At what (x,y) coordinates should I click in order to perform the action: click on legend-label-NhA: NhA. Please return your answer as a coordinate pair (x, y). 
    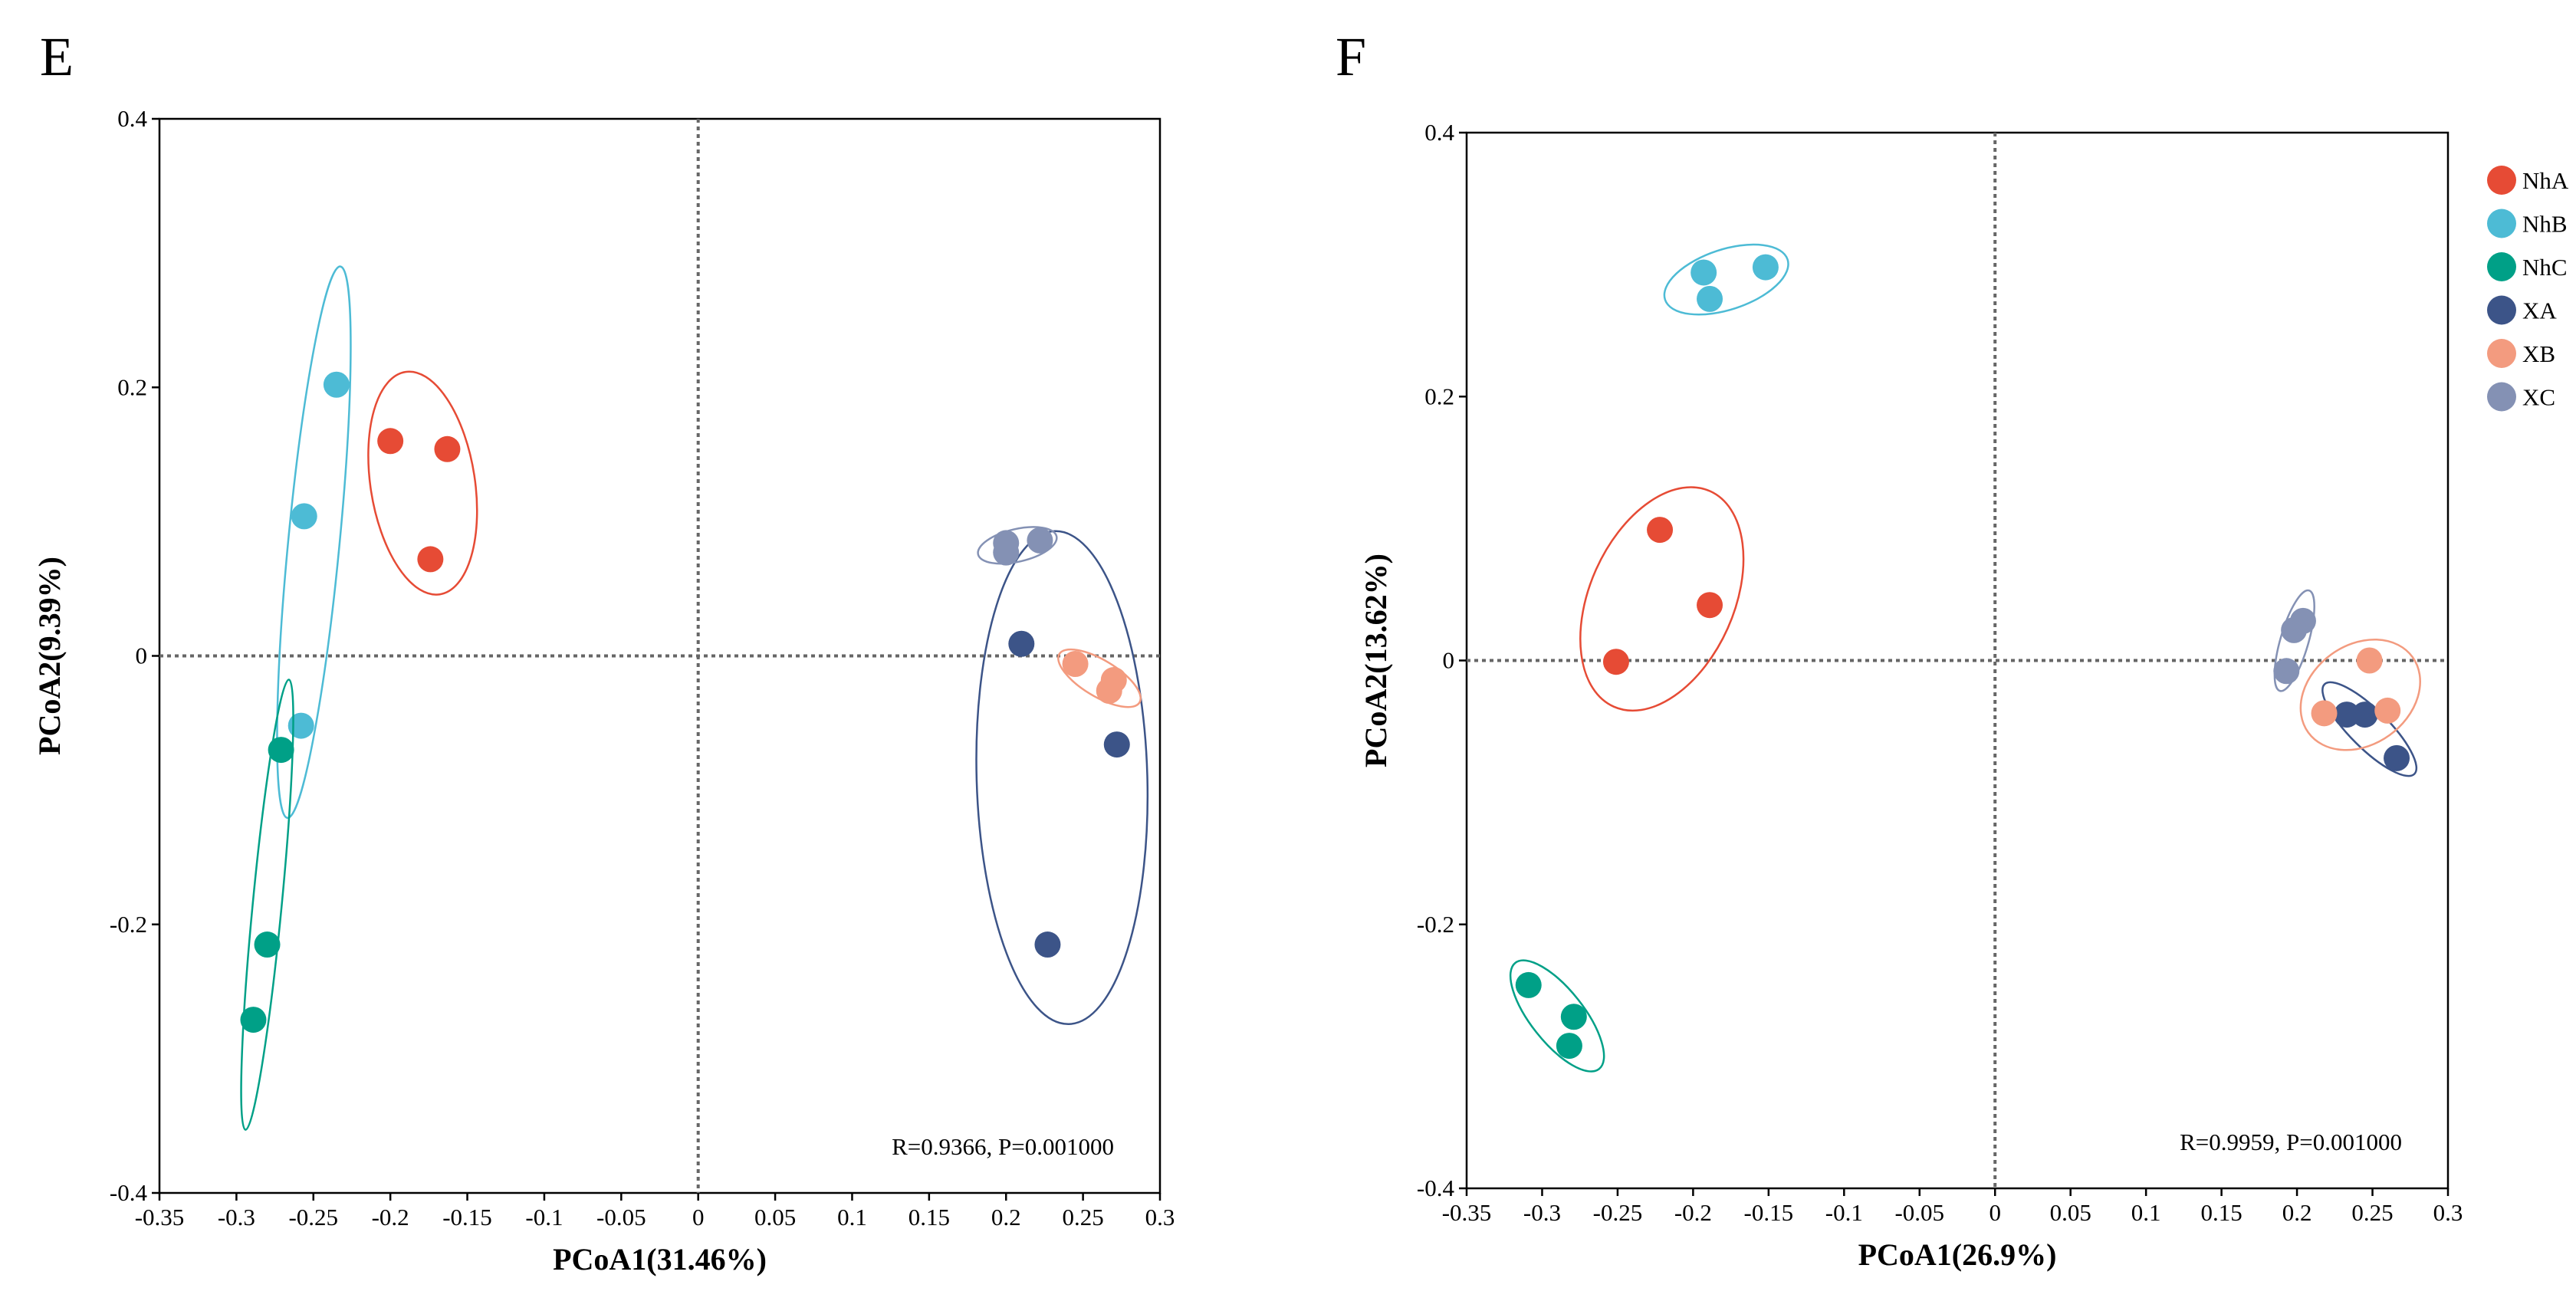
    Looking at the image, I should click on (2546, 181).